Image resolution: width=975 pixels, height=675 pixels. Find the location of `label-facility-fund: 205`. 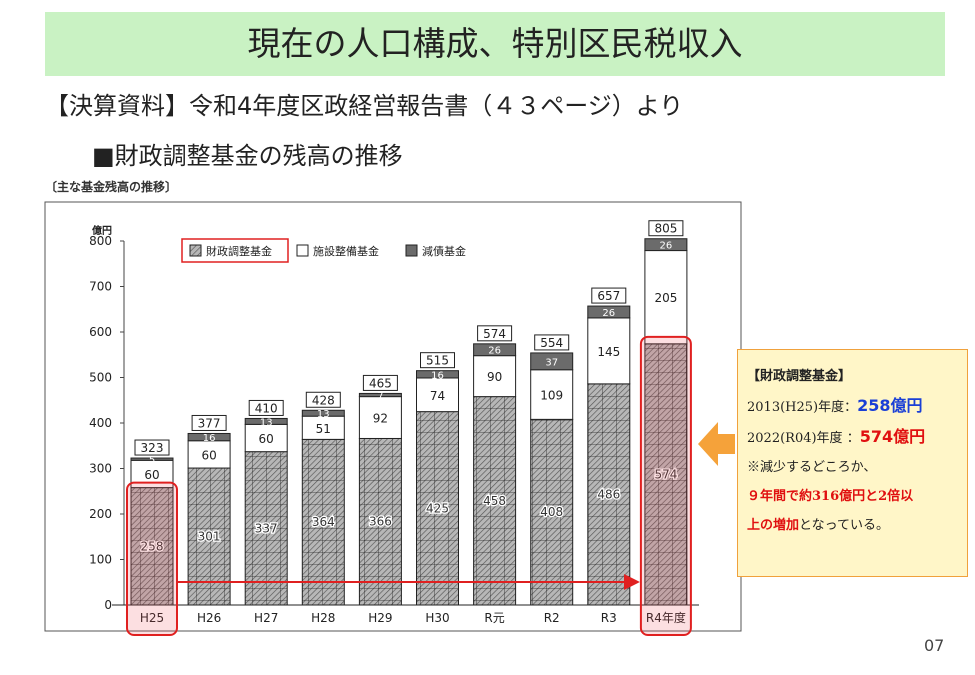

label-facility-fund: 205 is located at coordinates (665, 298).